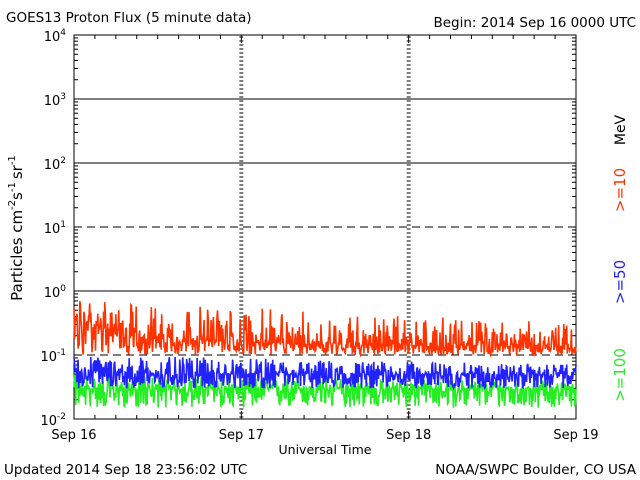  I want to click on updated-label: Updated 2014 Sep 18 23:56:02 UTC, so click(125, 470).